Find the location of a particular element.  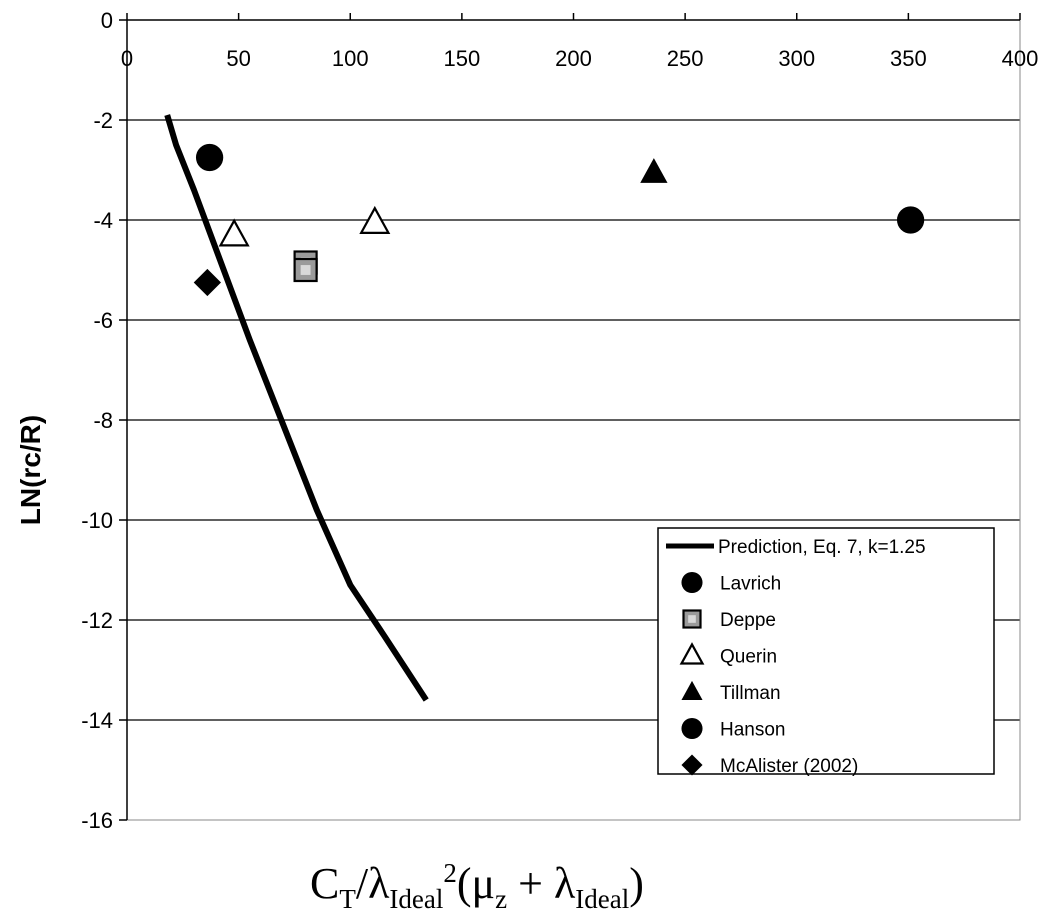

legend-label-3: Querin is located at coordinates (748, 657).